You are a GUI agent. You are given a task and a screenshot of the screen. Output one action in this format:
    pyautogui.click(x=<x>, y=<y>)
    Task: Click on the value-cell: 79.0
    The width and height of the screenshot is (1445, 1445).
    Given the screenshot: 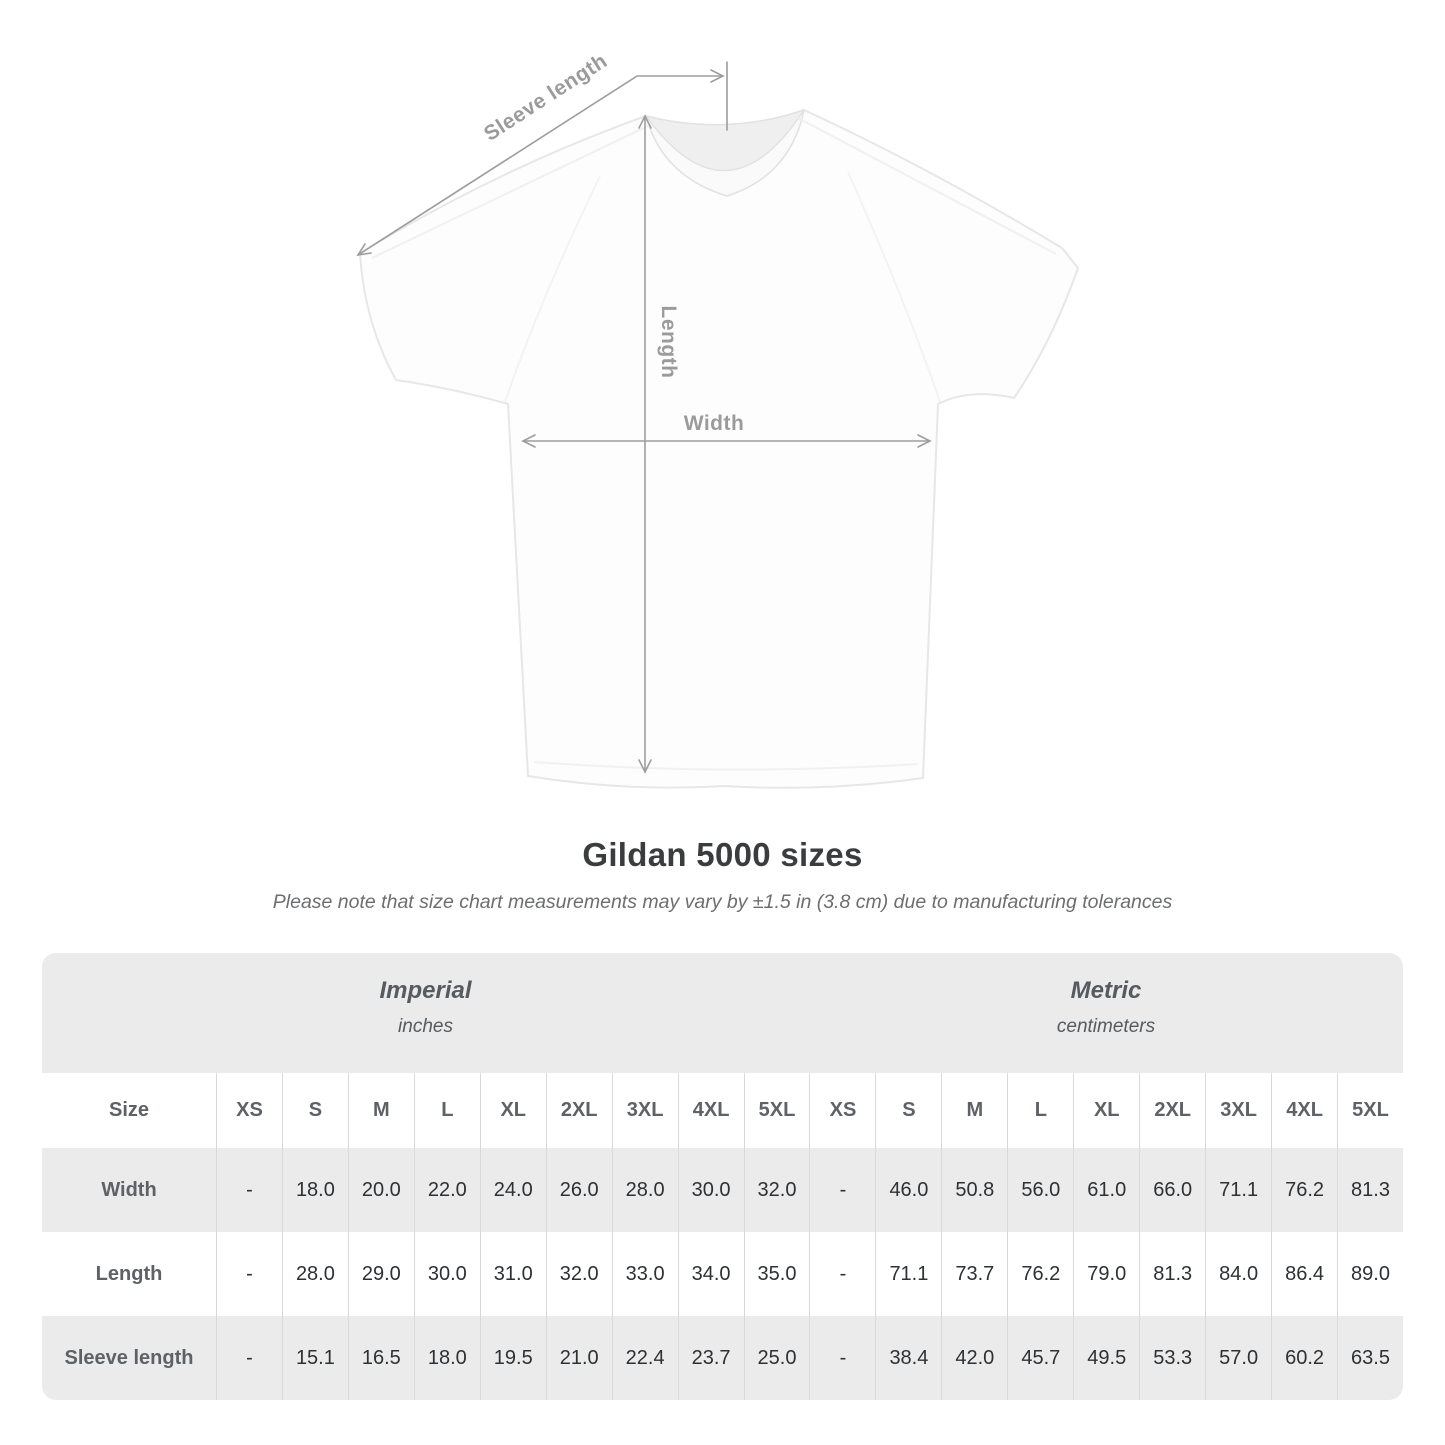 What is the action you would take?
    pyautogui.click(x=1106, y=1274)
    